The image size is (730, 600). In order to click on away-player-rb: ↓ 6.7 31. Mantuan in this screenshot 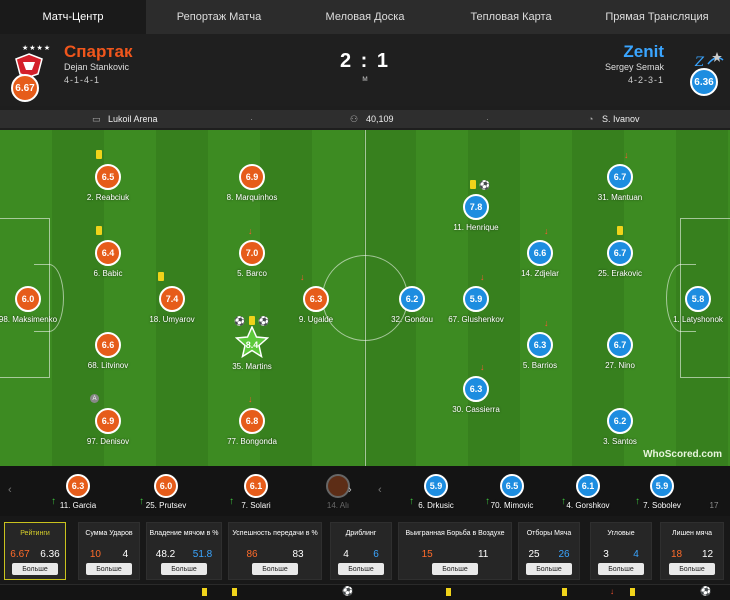, I will do `click(620, 176)`.